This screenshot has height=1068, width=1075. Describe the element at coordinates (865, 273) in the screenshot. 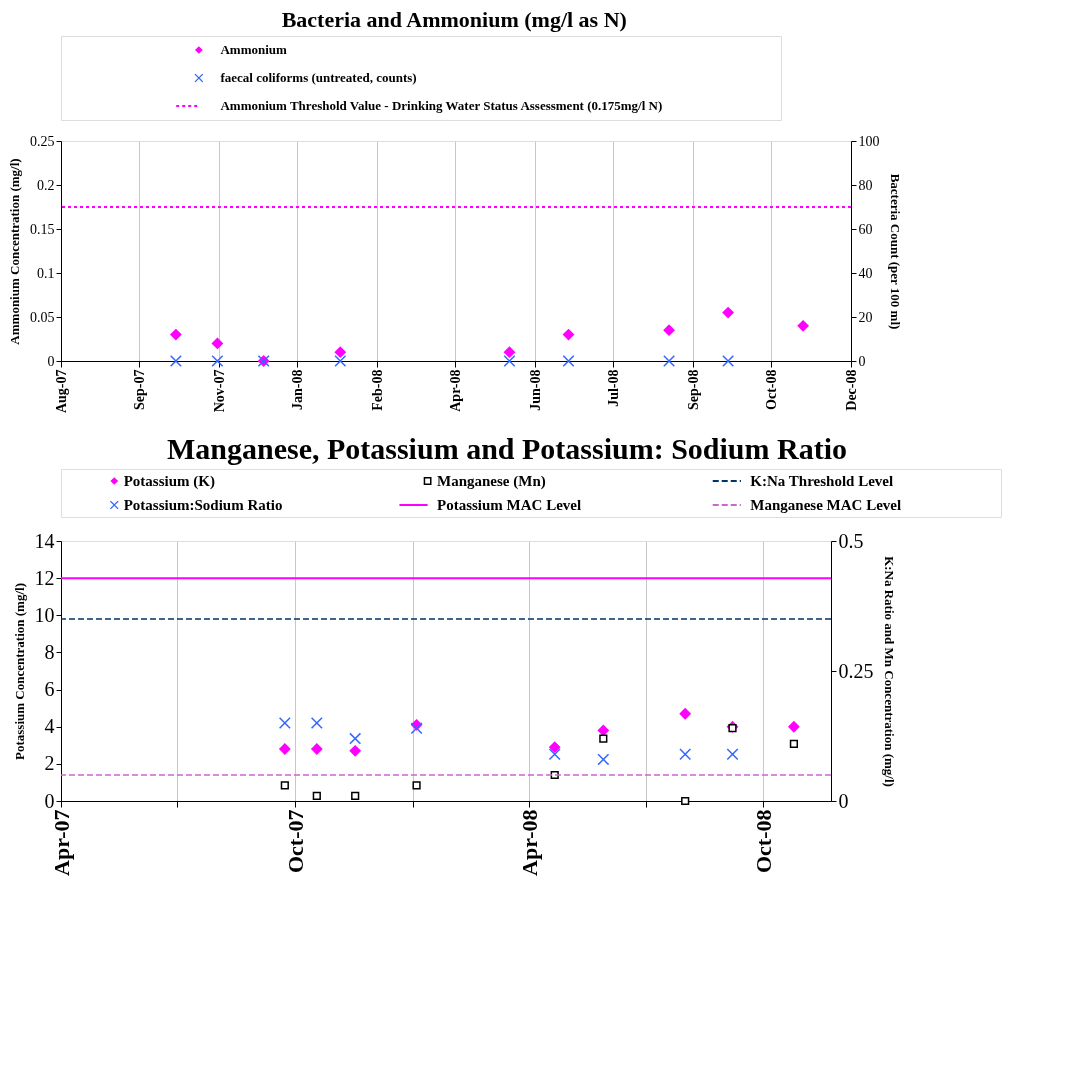

I see `y2-tick-label: 40` at that location.